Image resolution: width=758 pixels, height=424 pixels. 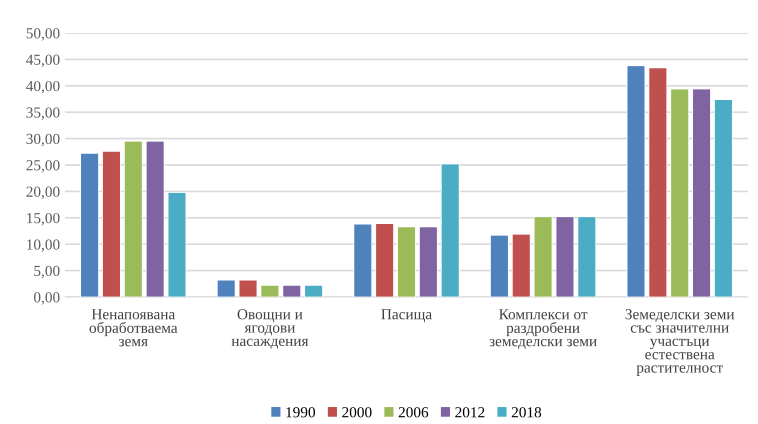 I want to click on y-tick-label: 5,00, so click(x=47, y=272).